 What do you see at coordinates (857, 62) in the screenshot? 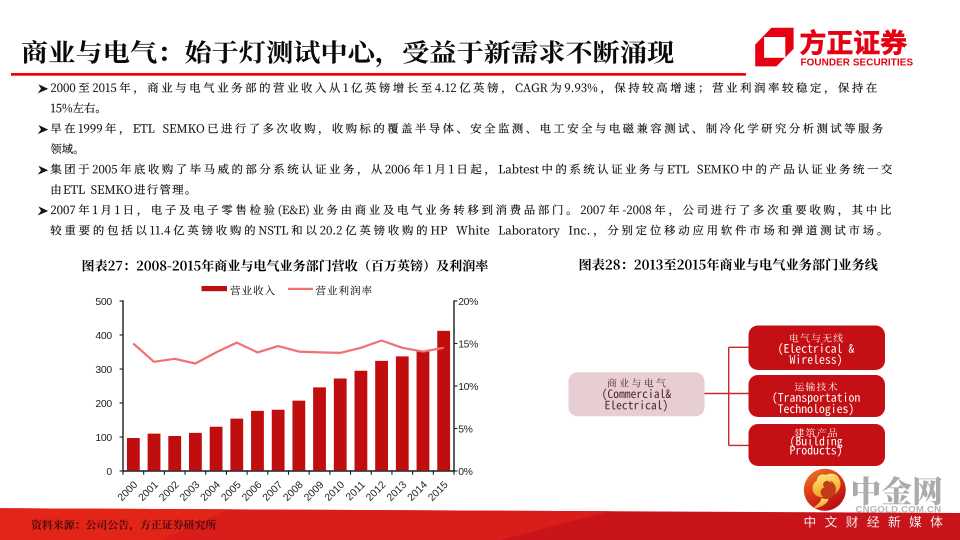
I see `svg-text: FOUNDER SECURITIES` at bounding box center [857, 62].